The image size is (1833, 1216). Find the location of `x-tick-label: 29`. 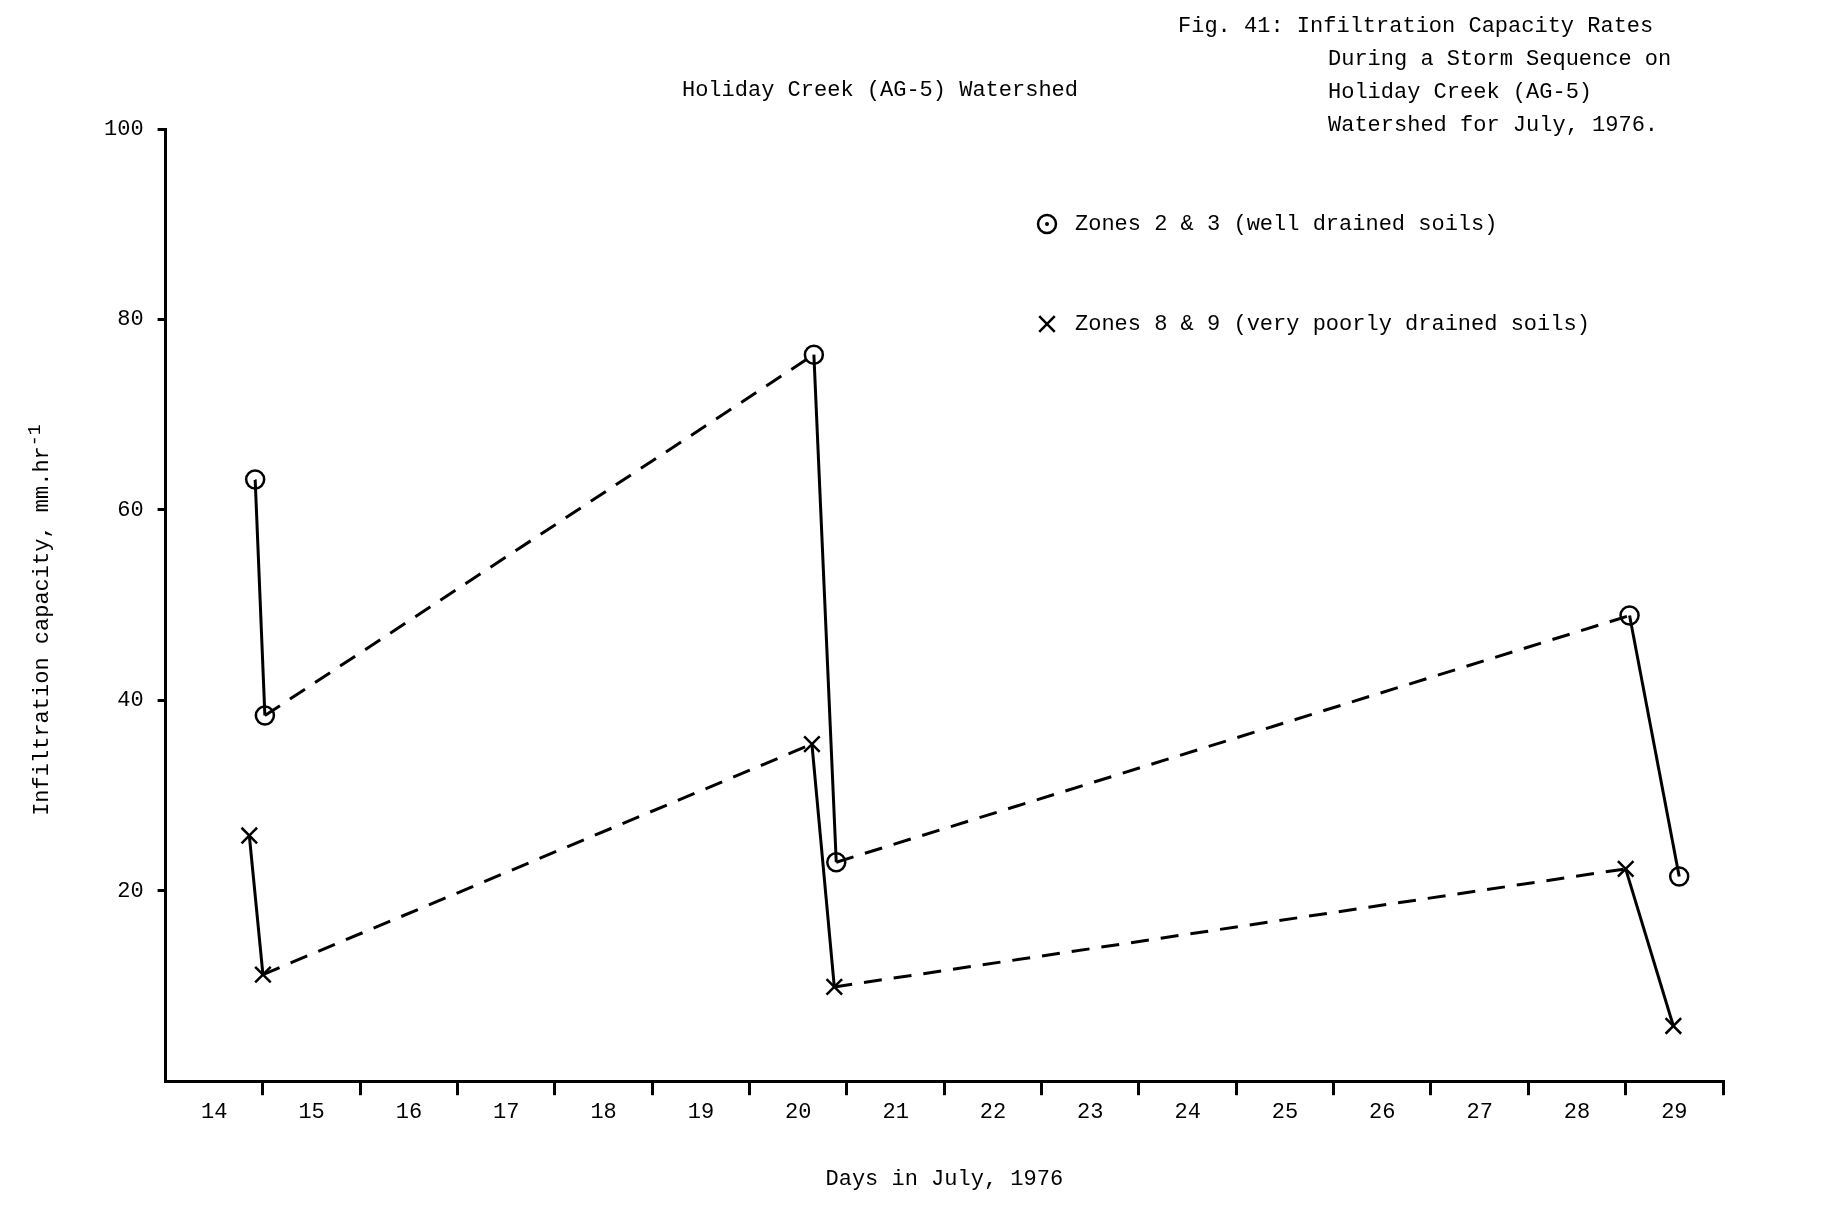

x-tick-label: 29 is located at coordinates (1674, 1113).